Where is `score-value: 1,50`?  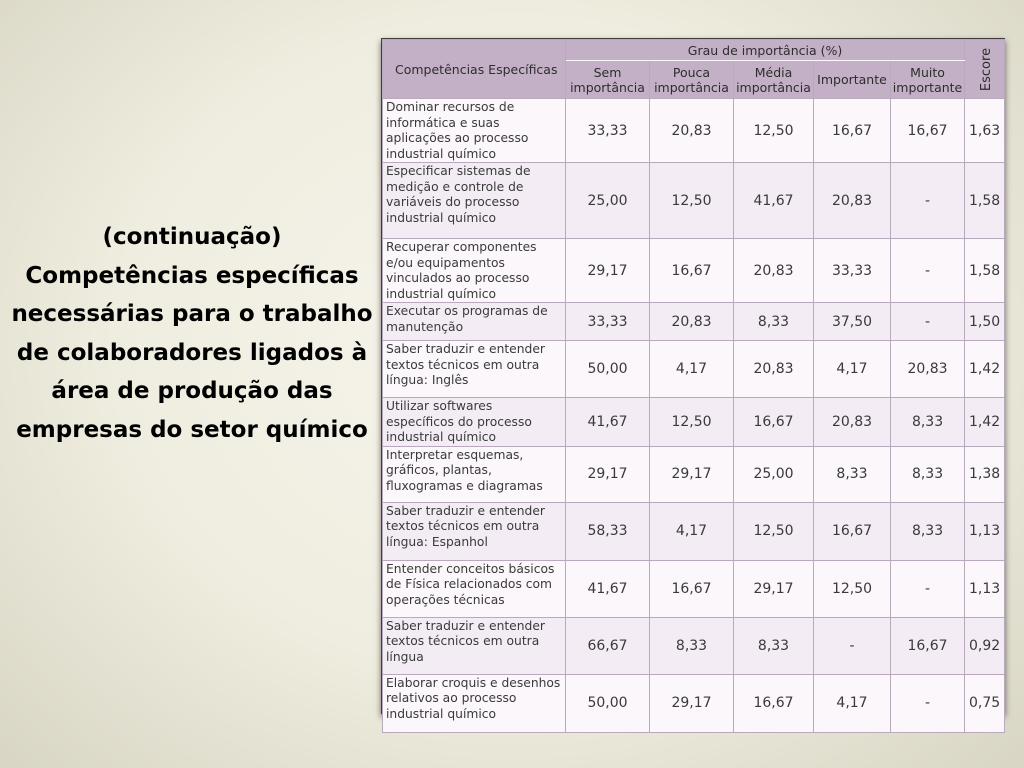
score-value: 1,50 is located at coordinates (985, 321).